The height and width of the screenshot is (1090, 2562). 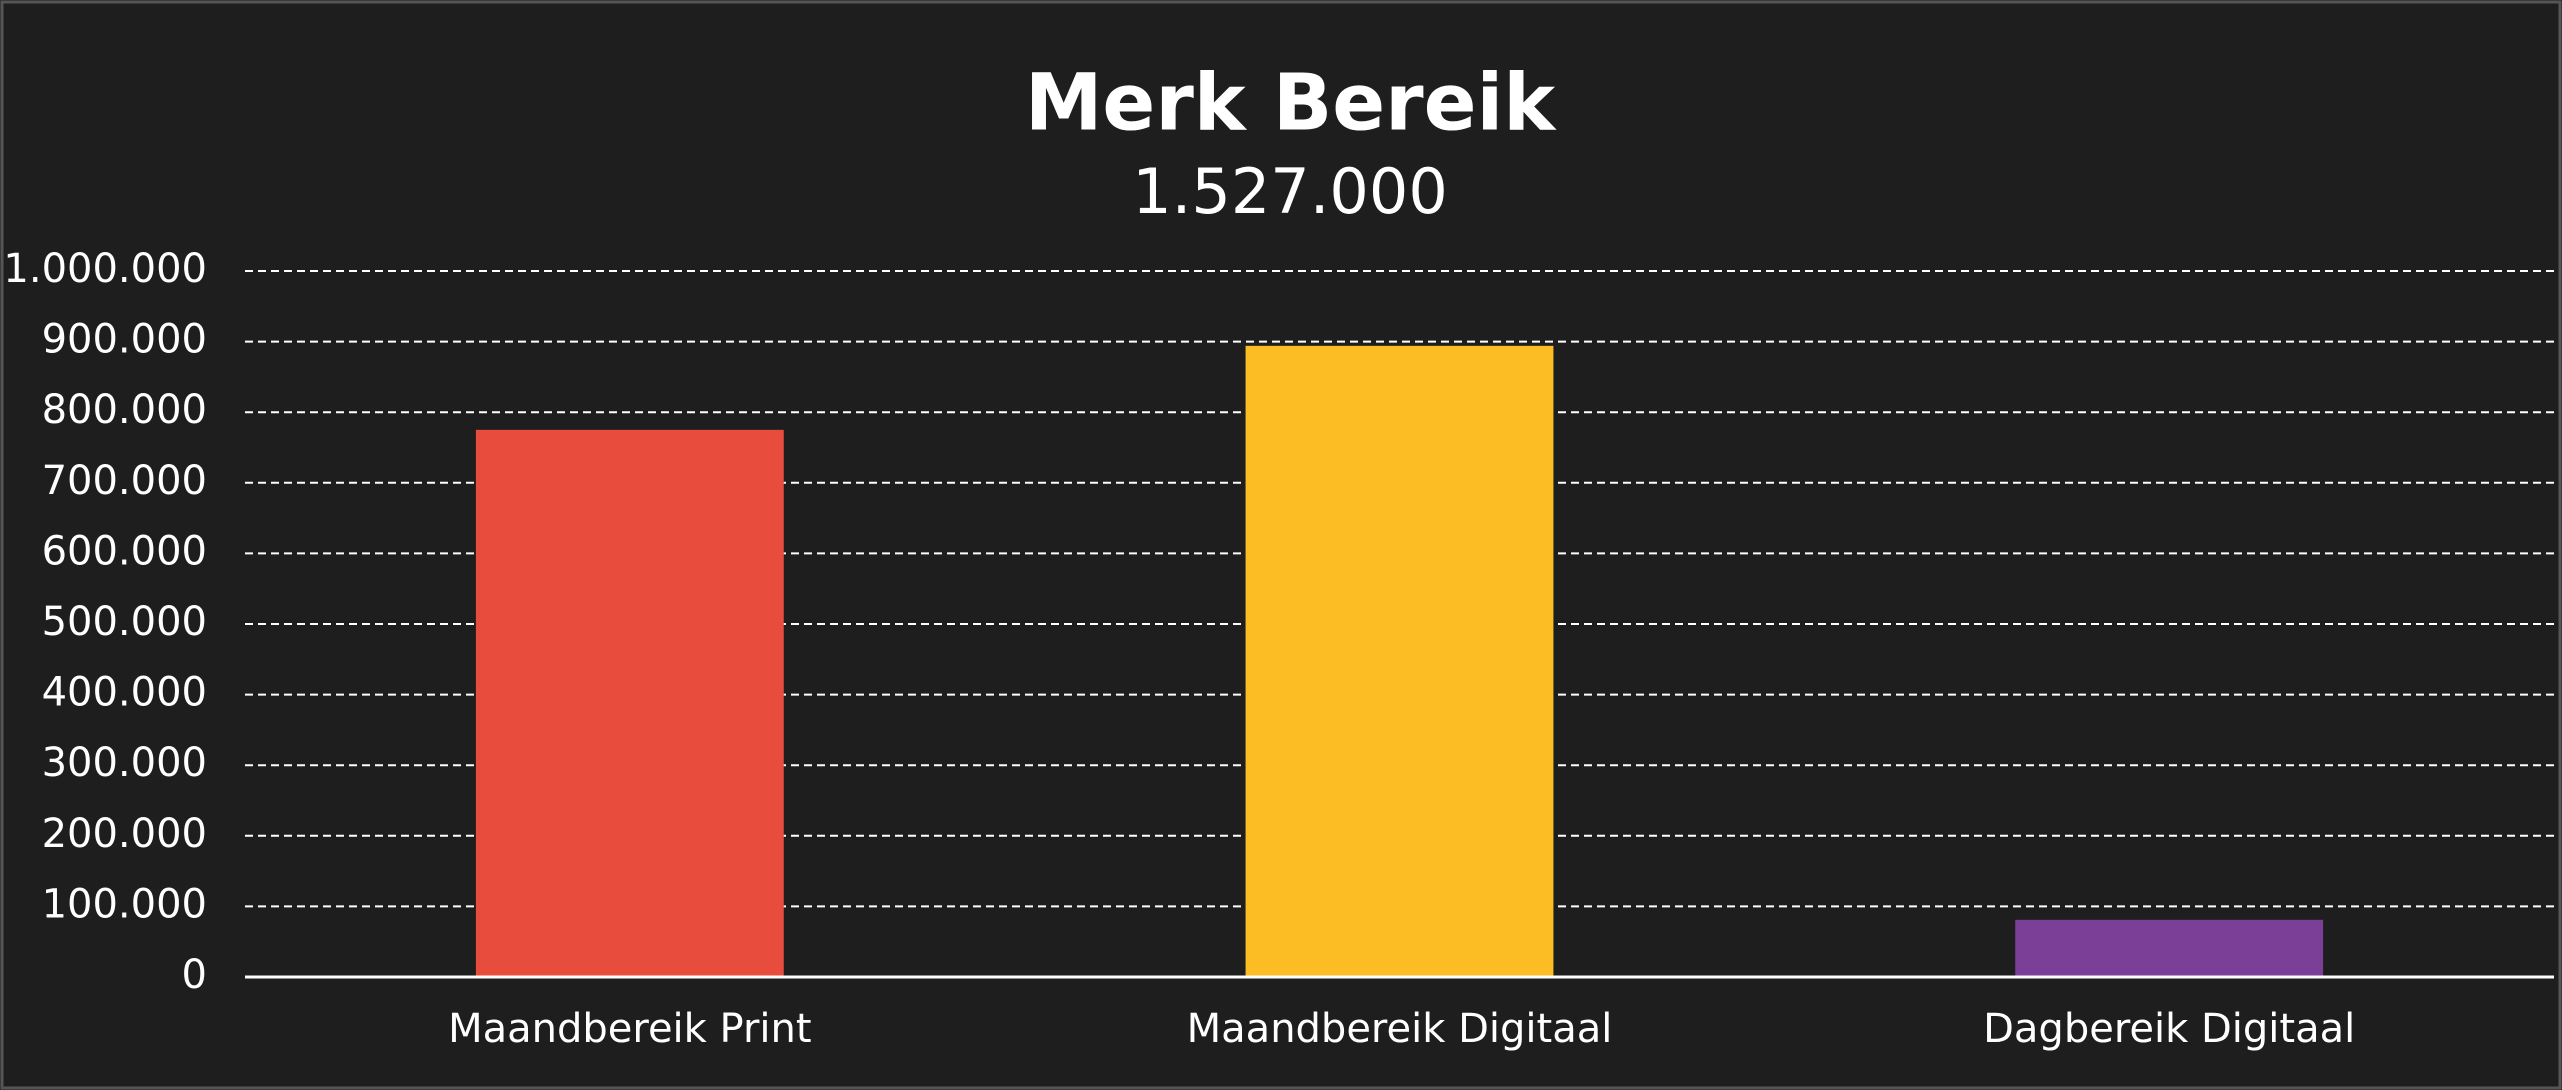 What do you see at coordinates (1291, 103) in the screenshot?
I see `chart-title: Merk Bereik` at bounding box center [1291, 103].